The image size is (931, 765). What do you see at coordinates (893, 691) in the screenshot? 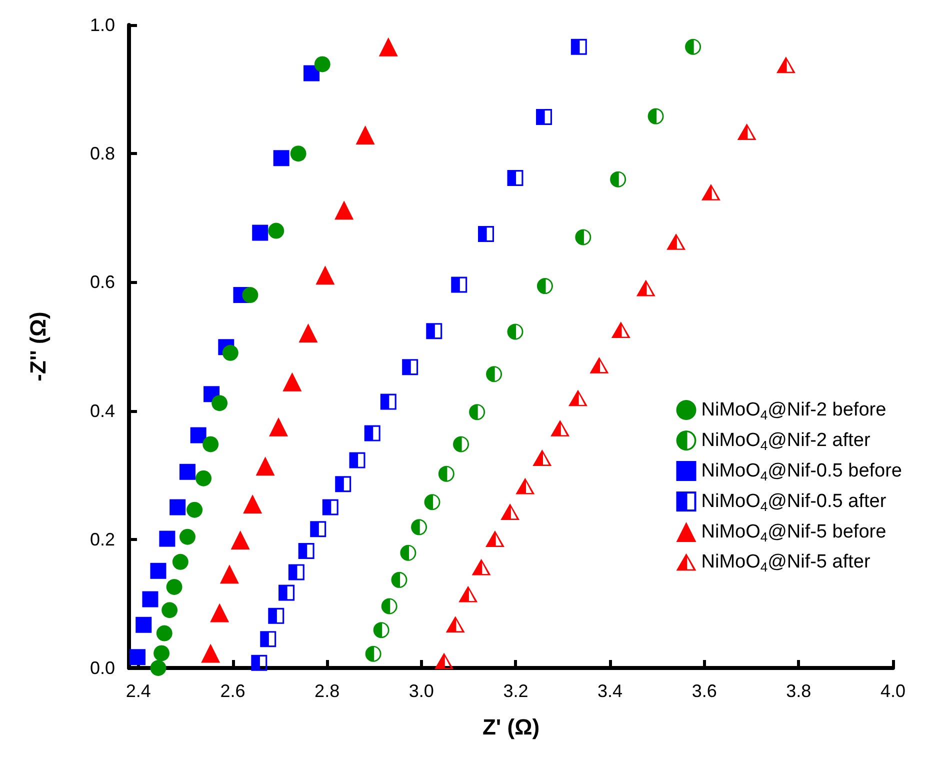
I see `x-tick-label: 4.0` at bounding box center [893, 691].